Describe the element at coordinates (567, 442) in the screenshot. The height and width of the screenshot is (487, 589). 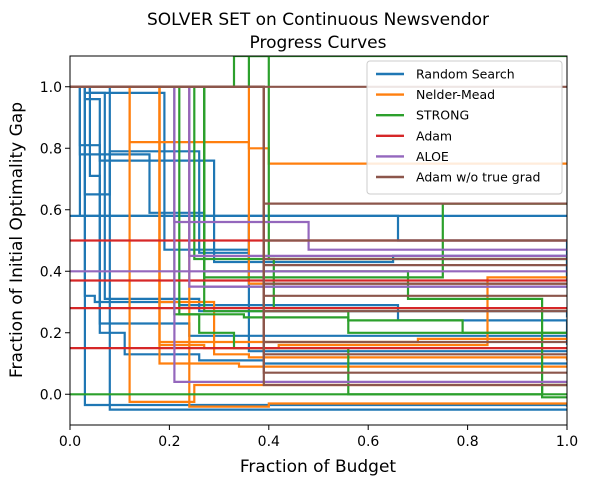
I see `x-tick-label: 1.0` at that location.